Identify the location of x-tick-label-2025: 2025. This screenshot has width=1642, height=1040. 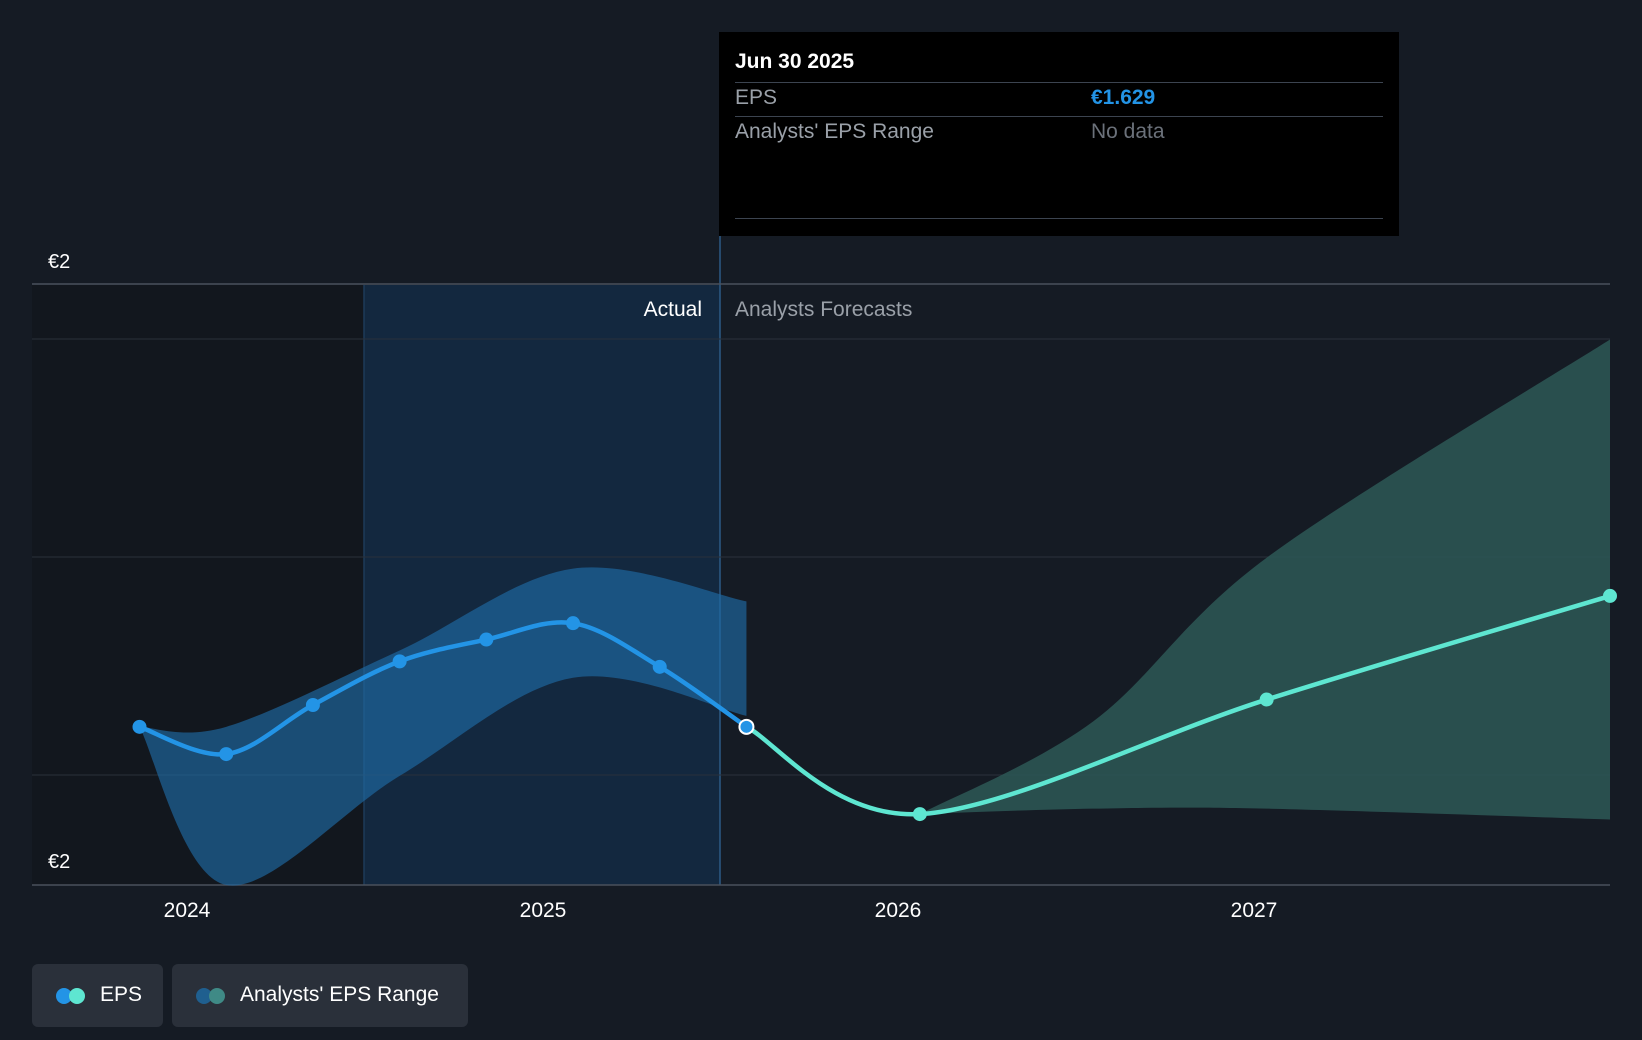
(543, 910).